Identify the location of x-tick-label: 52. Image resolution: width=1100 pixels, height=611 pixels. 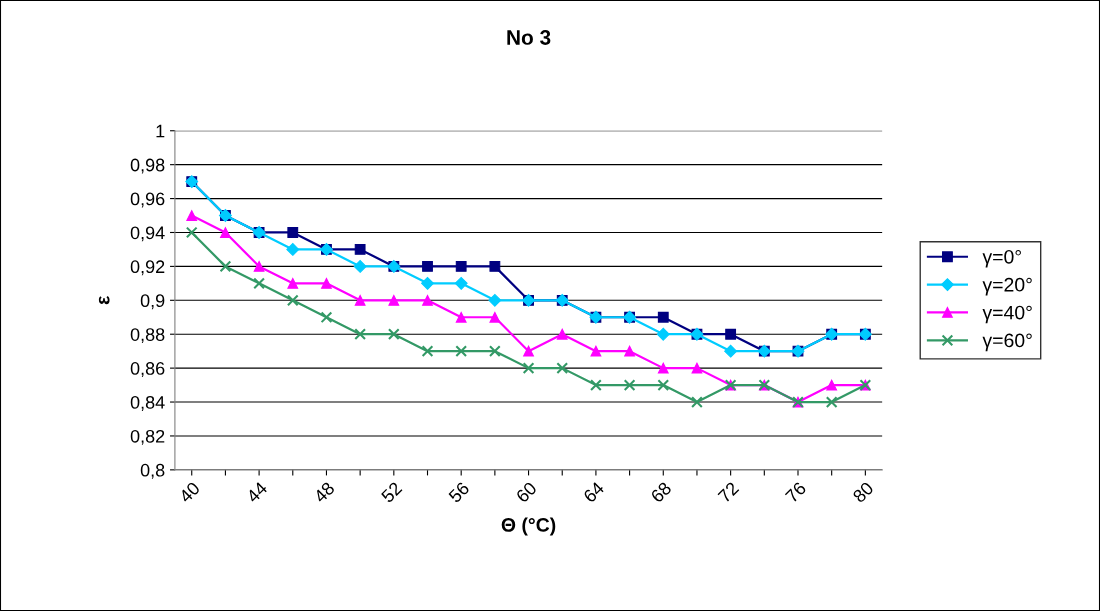
(391, 492).